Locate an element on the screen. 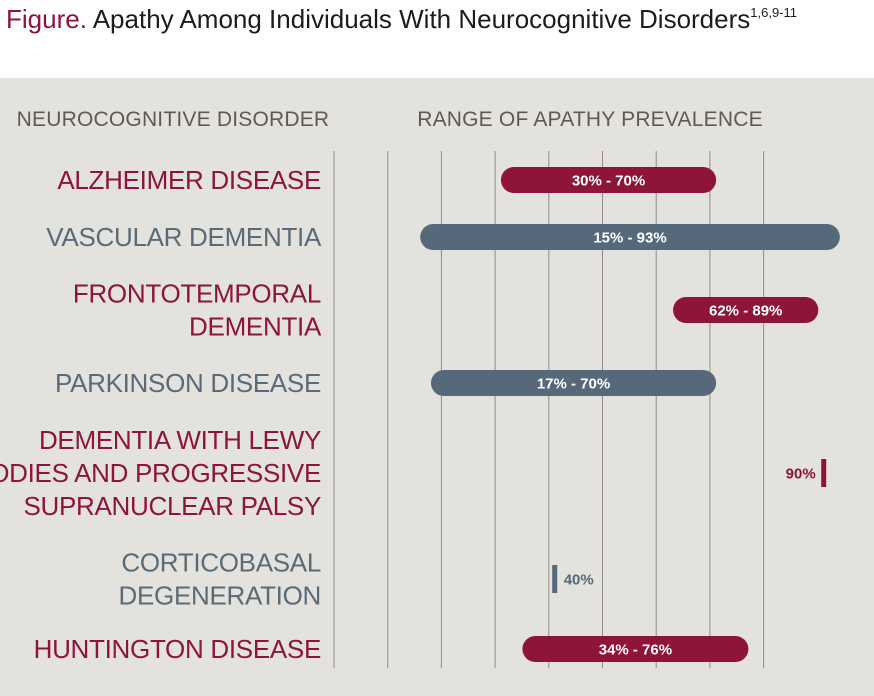 The image size is (874, 696). disorder-label: VASCULAR DEMENTIA is located at coordinates (184, 237).